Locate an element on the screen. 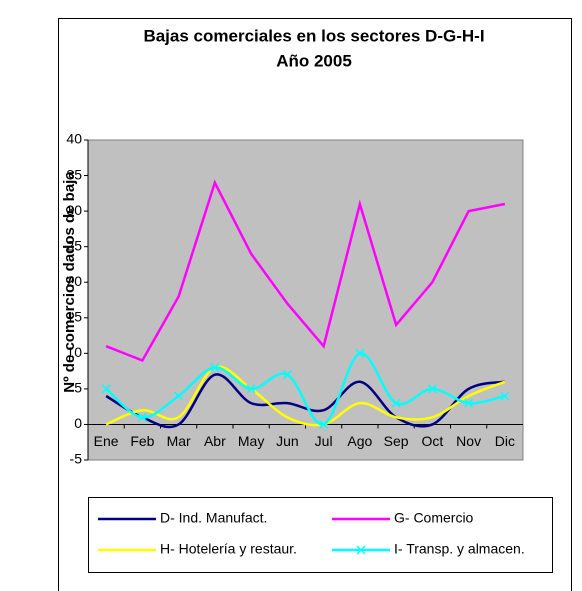 The image size is (582, 591). legend-label: G- Comercio is located at coordinates (434, 518).